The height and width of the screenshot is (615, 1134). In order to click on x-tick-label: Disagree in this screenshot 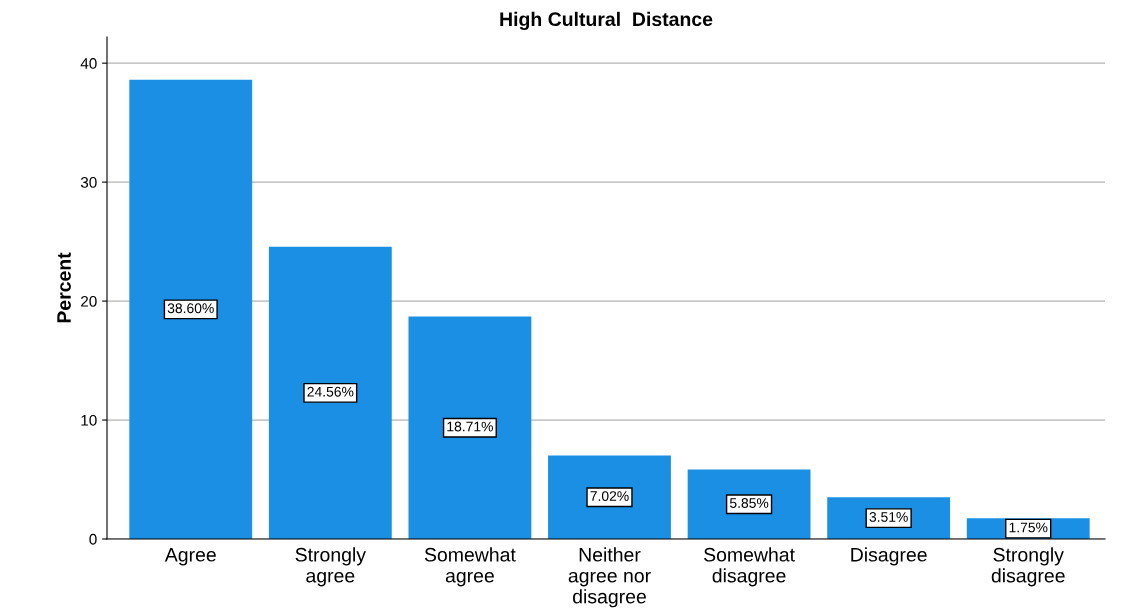, I will do `click(889, 556)`.